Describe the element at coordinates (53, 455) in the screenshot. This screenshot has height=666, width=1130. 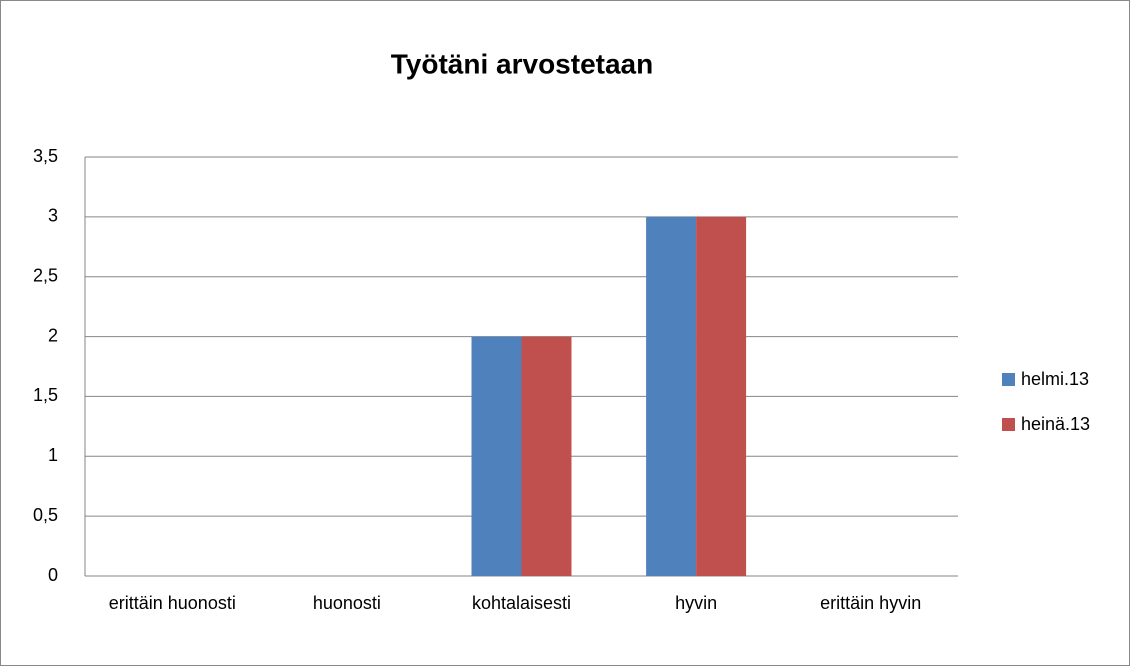
I see `y-tick-label: 1` at that location.